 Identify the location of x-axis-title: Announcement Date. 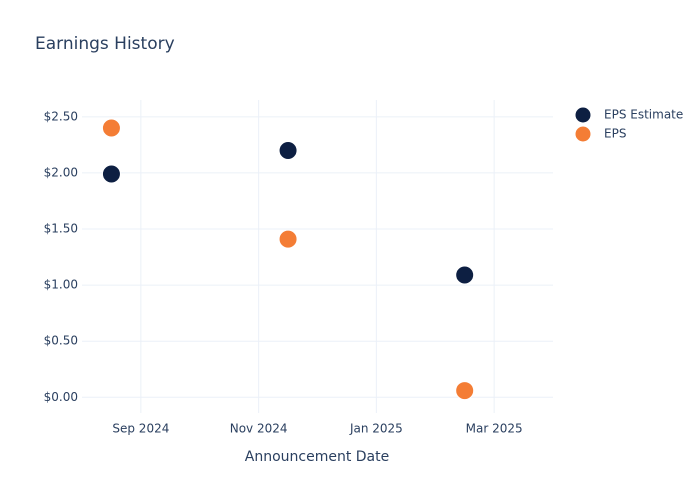
(317, 457).